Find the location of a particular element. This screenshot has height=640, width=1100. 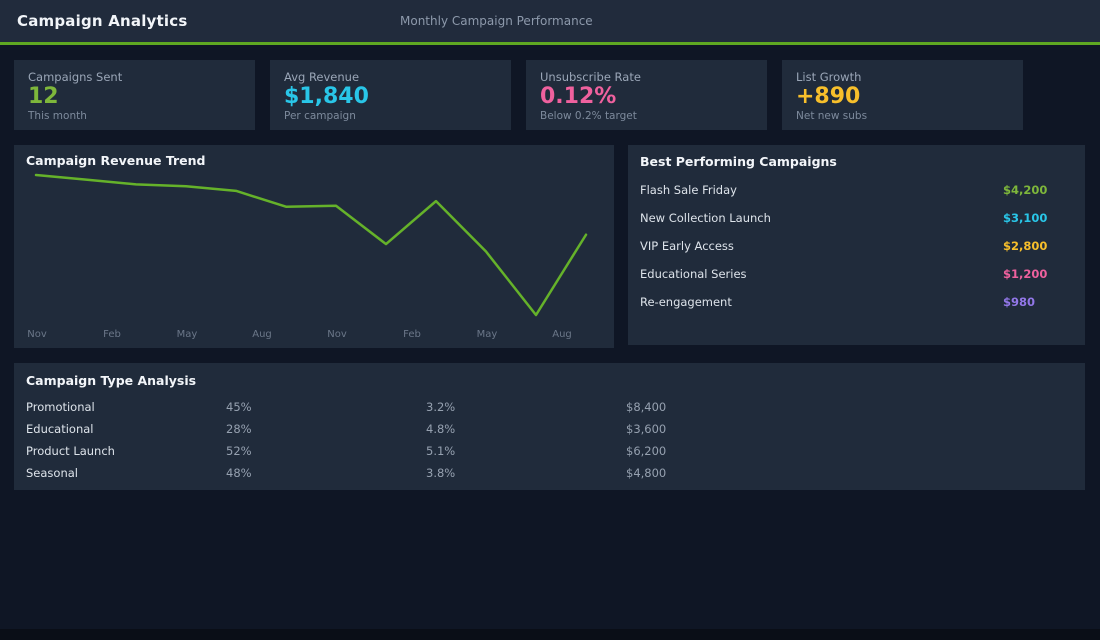

type-pct1-cell: 48% is located at coordinates (239, 473).